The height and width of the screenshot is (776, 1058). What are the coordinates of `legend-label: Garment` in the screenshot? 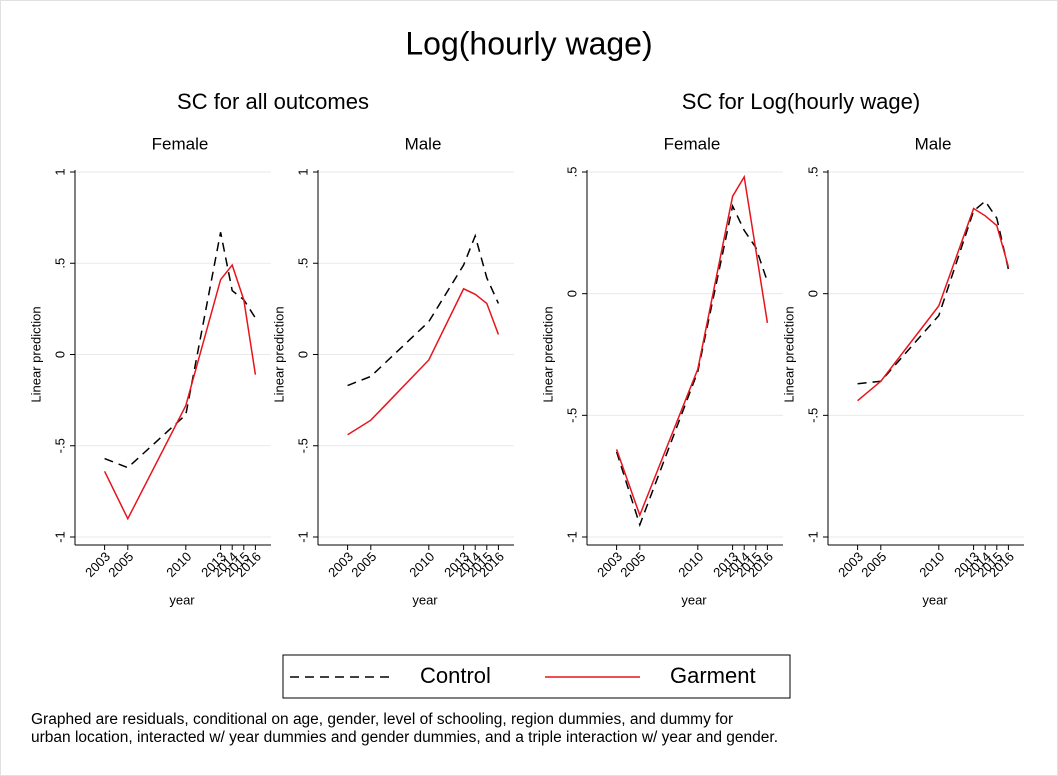 It's located at (713, 675).